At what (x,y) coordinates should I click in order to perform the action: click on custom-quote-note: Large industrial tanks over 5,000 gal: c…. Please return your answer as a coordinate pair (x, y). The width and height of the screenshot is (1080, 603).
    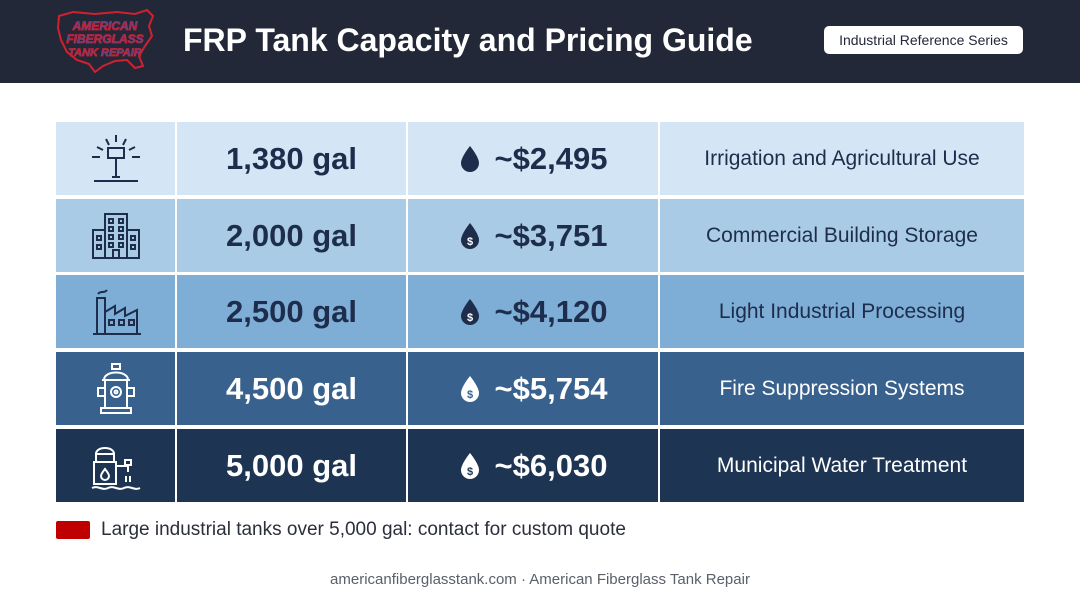
    Looking at the image, I should click on (341, 530).